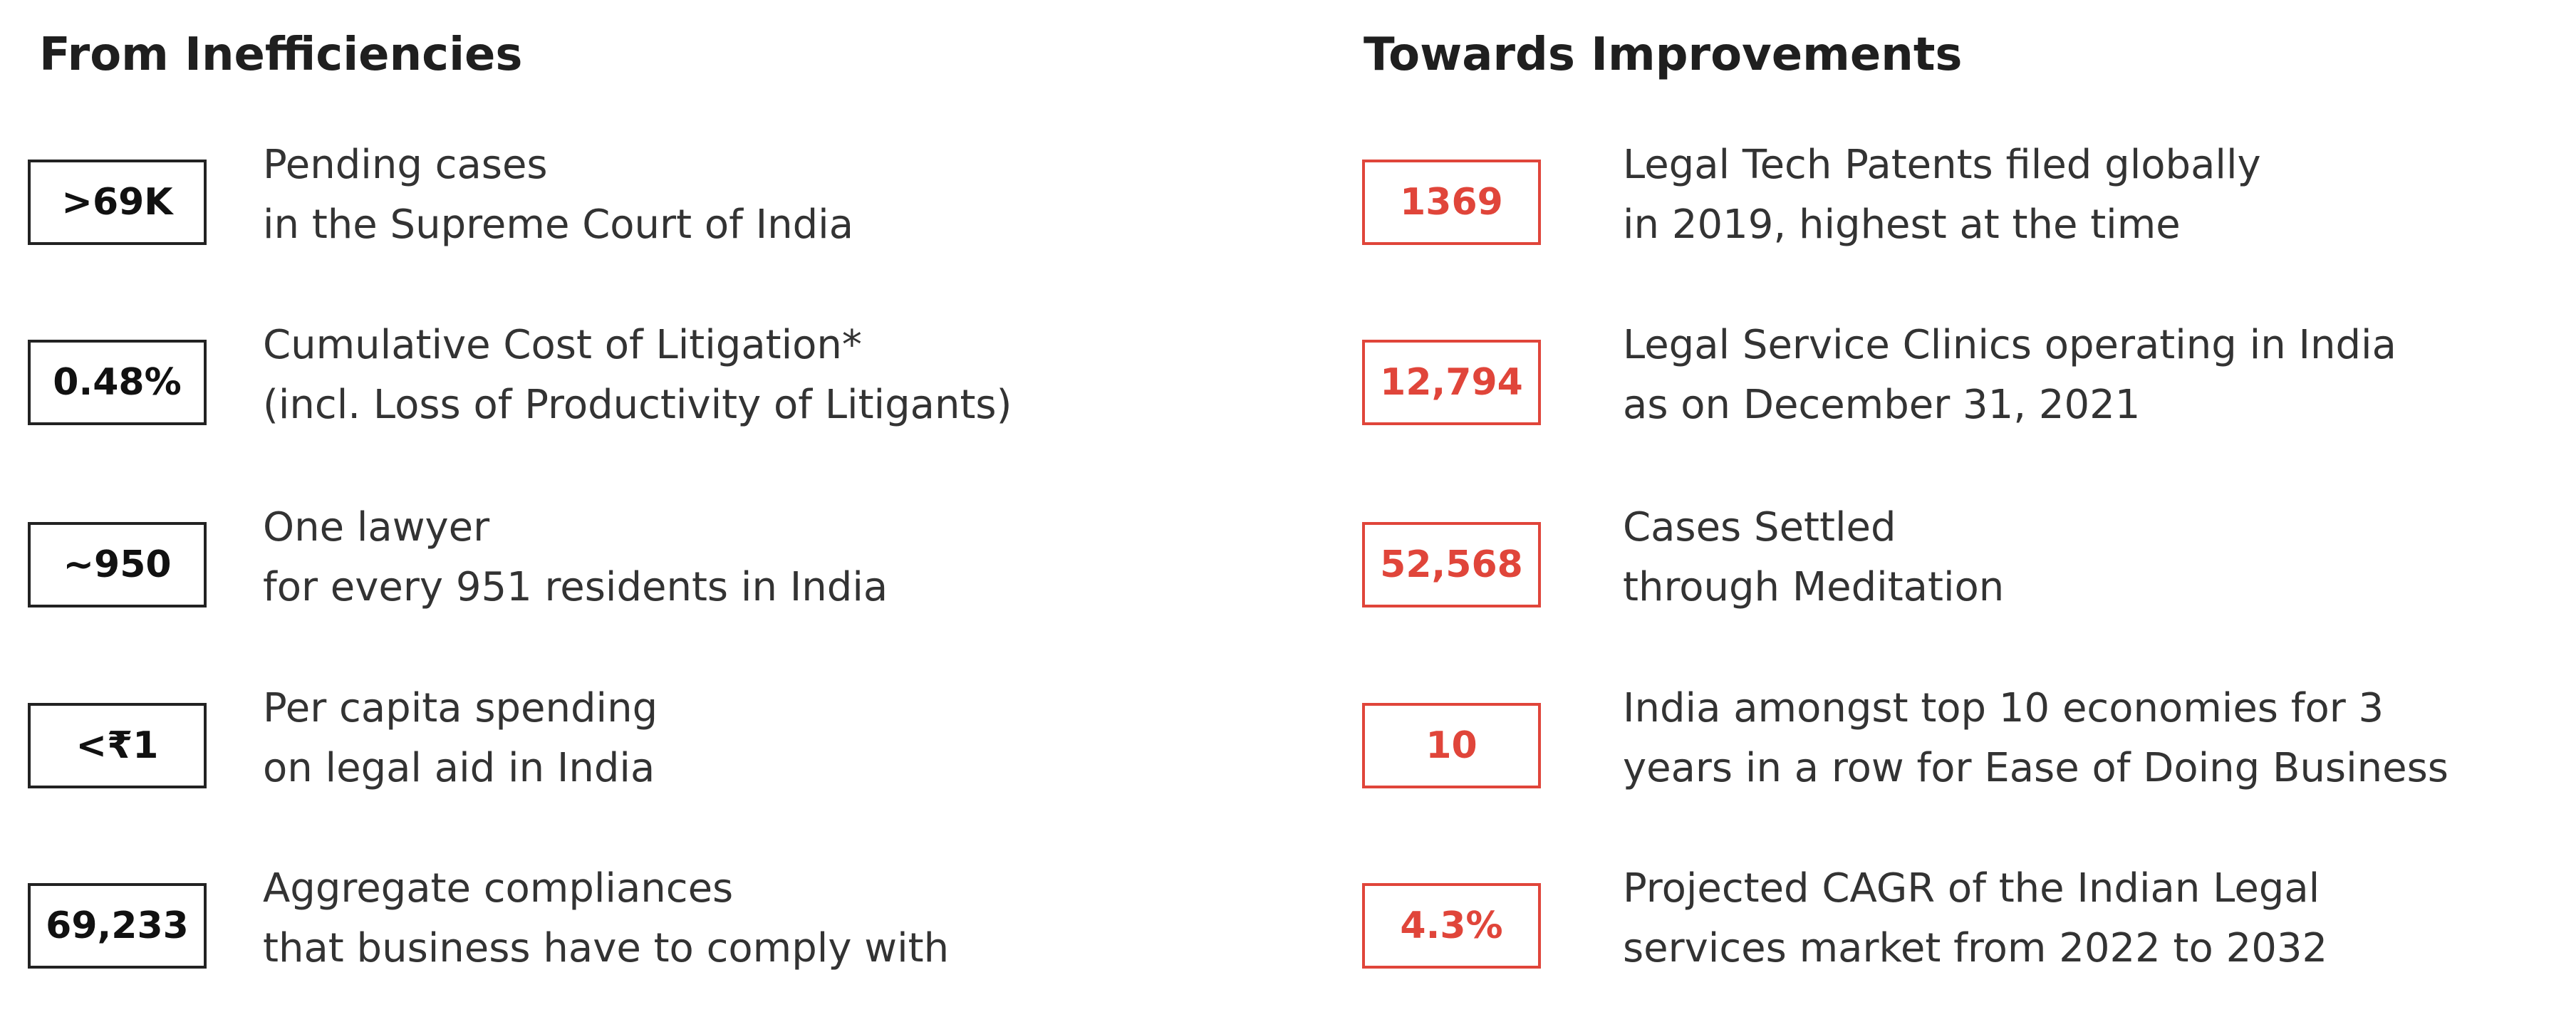  I want to click on description-line: in 2019, highest at the time, so click(1902, 225).